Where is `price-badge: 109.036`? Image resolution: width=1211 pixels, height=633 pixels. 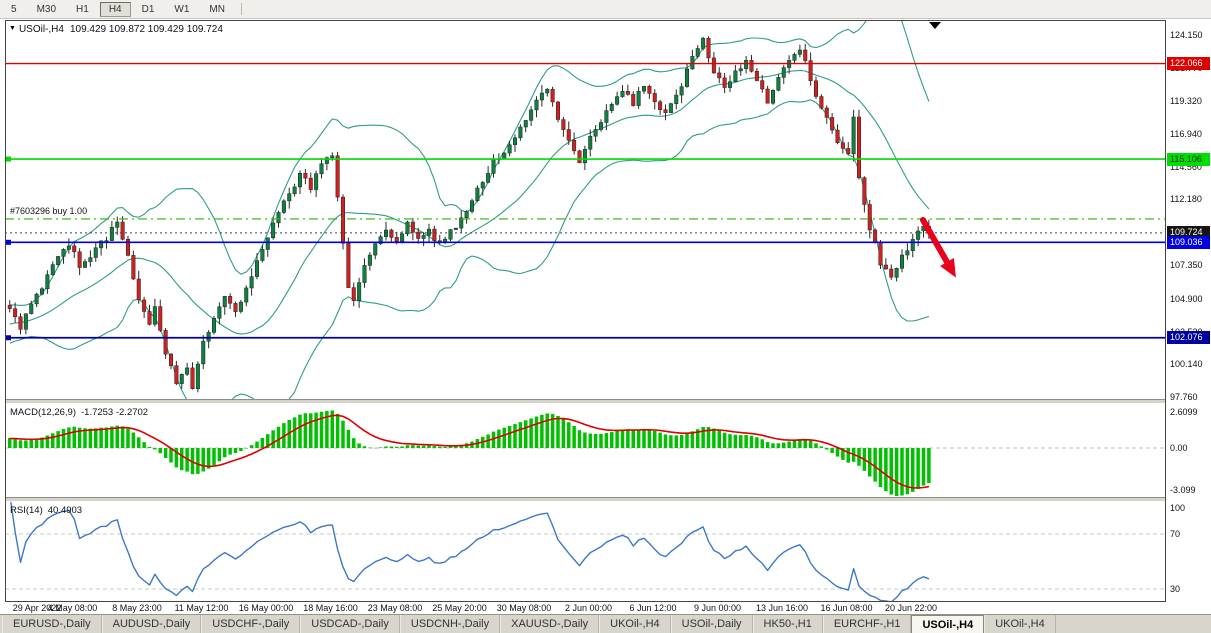
price-badge: 109.036 is located at coordinates (1188, 242).